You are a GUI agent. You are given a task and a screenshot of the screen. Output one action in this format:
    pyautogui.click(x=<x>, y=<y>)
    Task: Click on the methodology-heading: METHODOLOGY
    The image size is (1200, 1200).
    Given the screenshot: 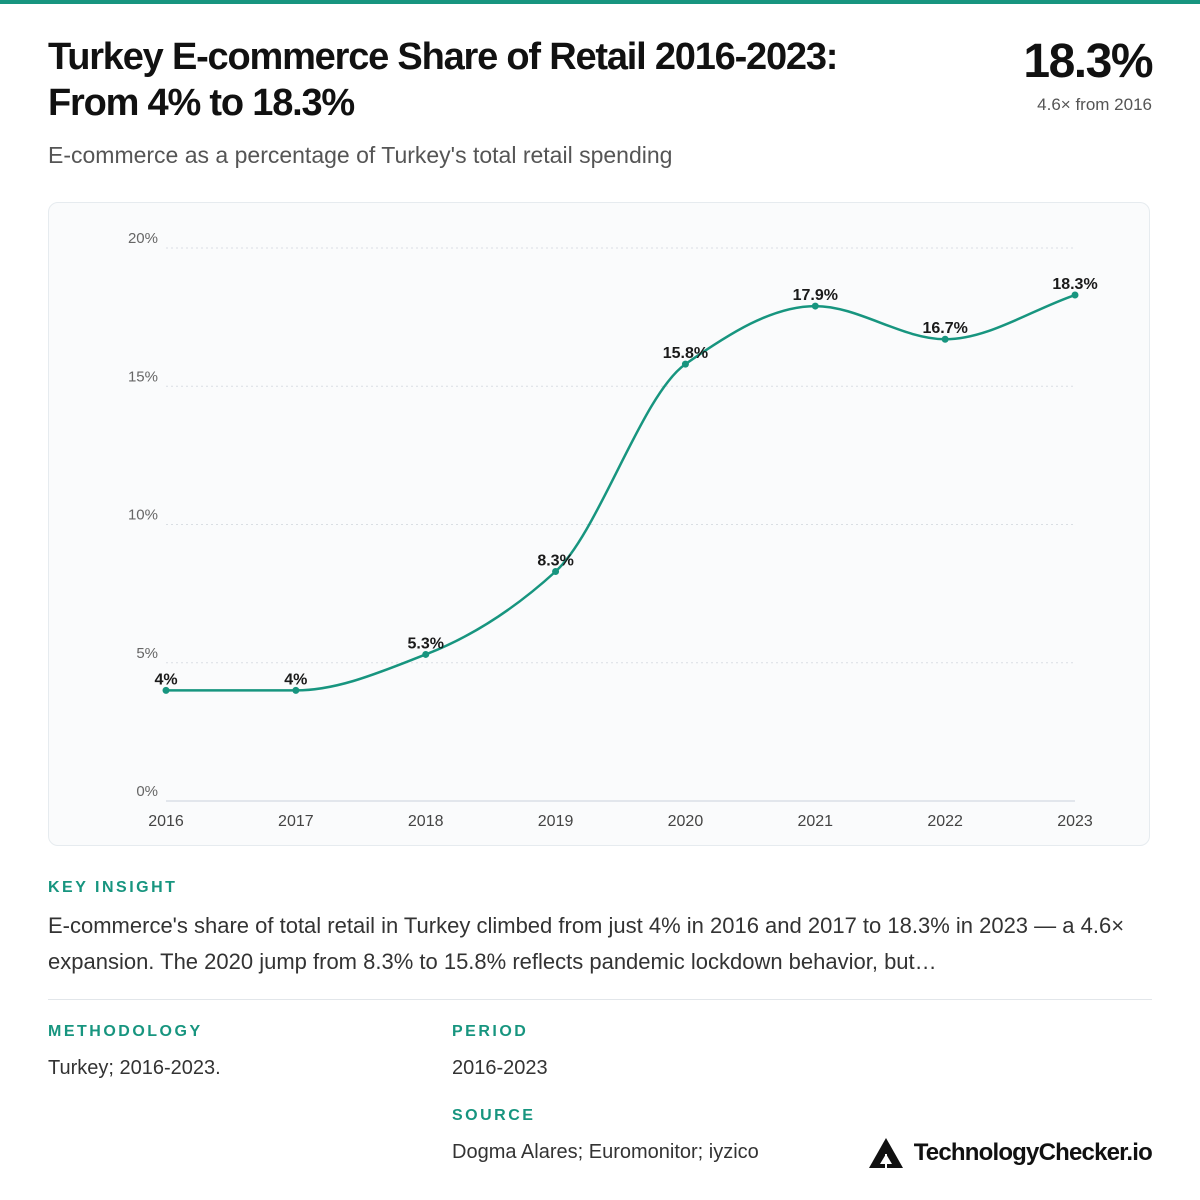 What is the action you would take?
    pyautogui.click(x=125, y=1031)
    